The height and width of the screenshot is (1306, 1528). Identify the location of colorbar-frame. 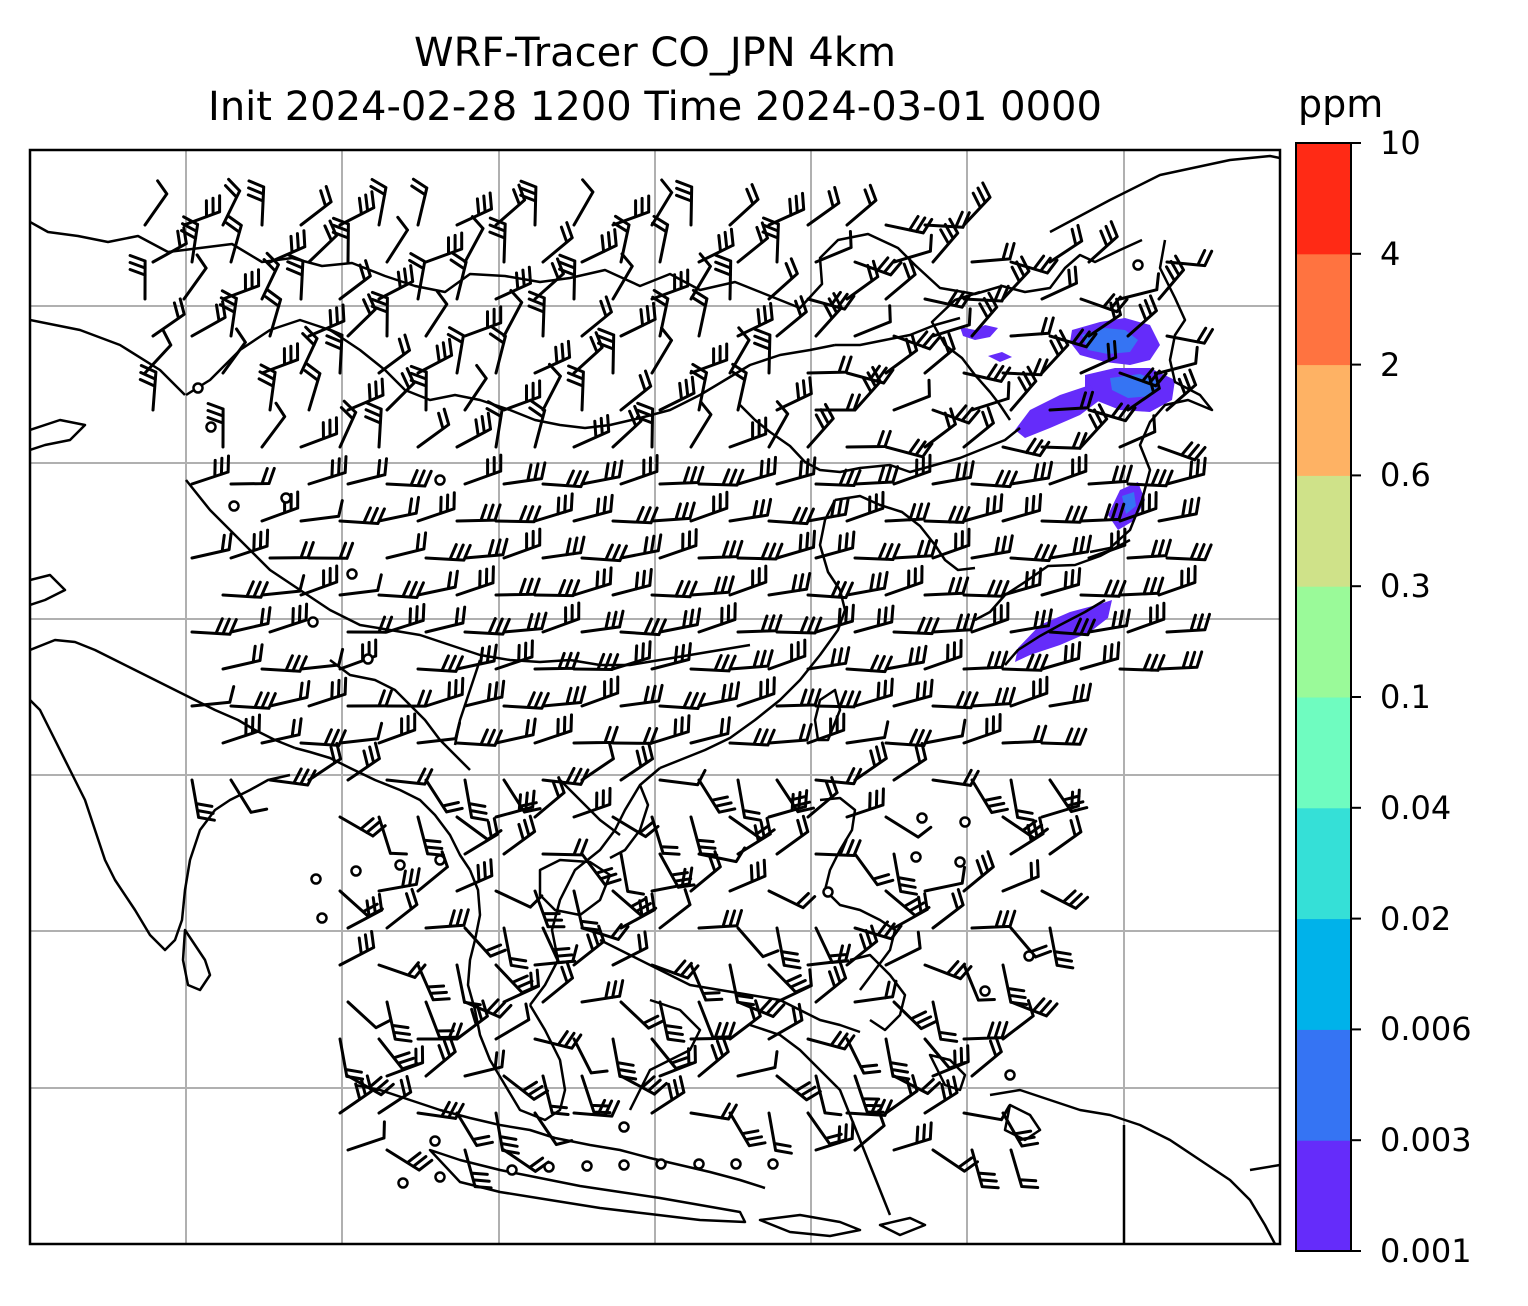
(1323, 697).